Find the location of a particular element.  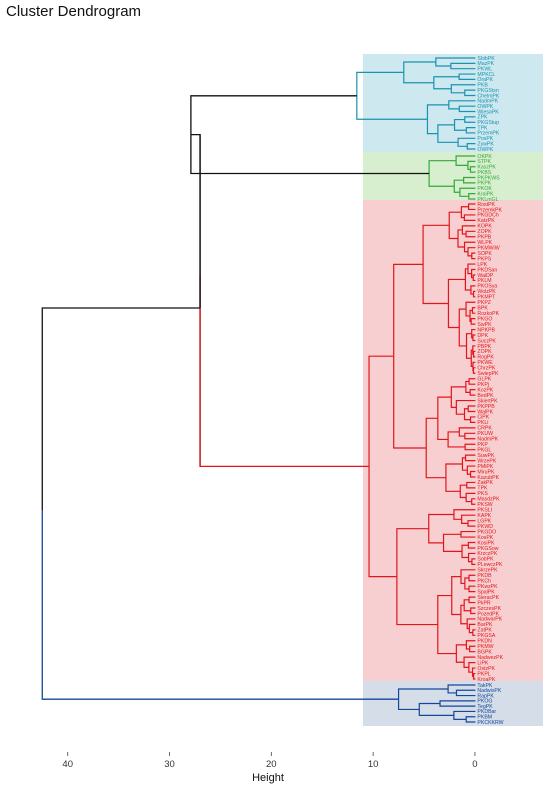

leaf-label: SpalPK is located at coordinates (486, 592).